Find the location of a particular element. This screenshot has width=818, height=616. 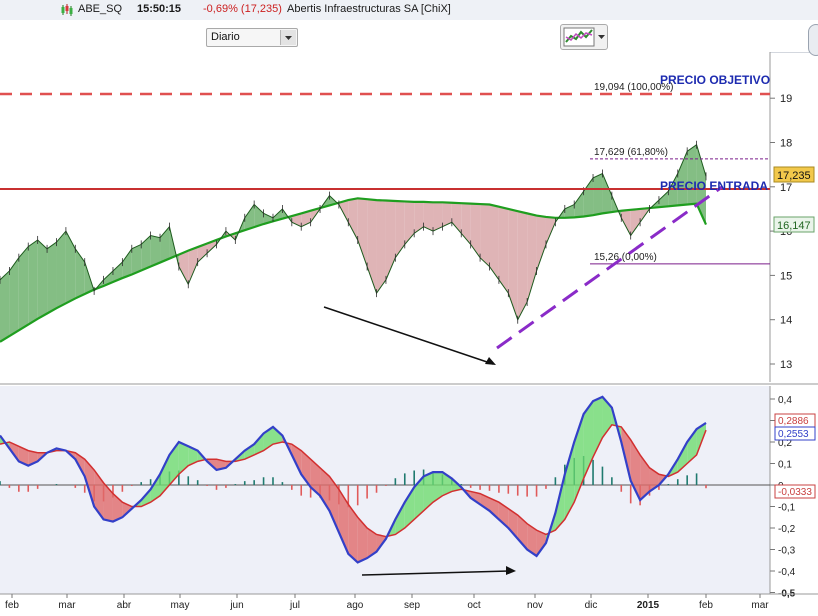

fib-0-label: 15,26 (0,00%) is located at coordinates (625, 257).